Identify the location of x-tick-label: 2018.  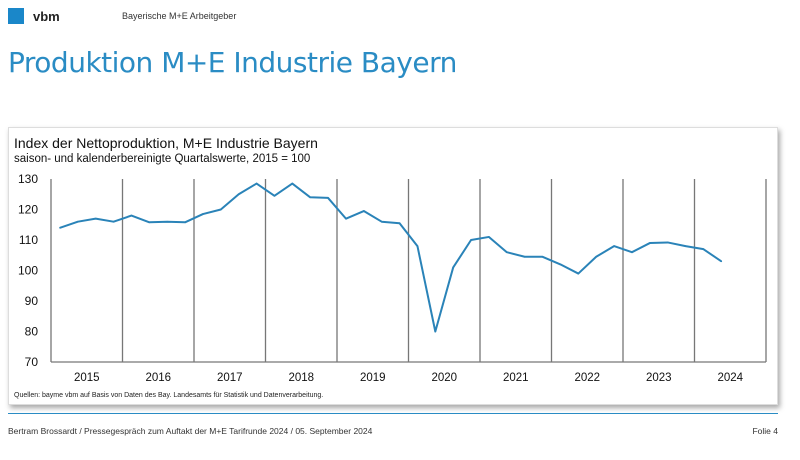
(301, 378).